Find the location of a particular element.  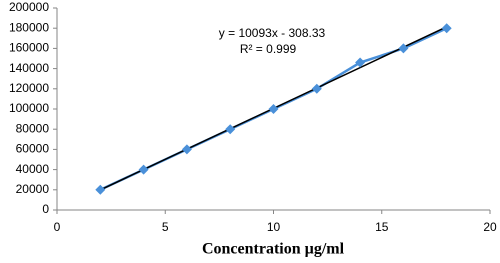

y-tick-label: 140000 is located at coordinates (29, 68).